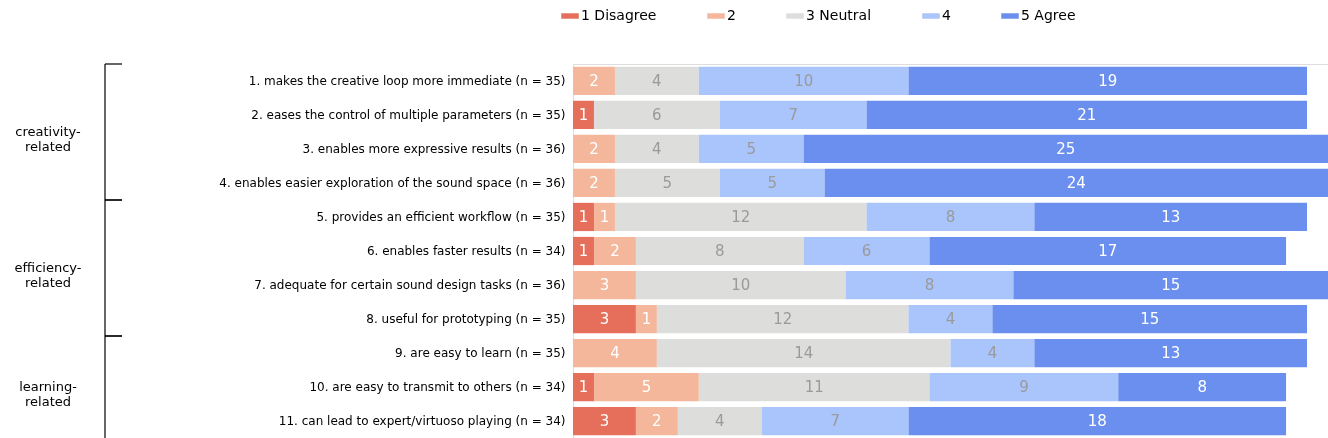 The width and height of the screenshot is (1328, 438). Describe the element at coordinates (466, 251) in the screenshot. I see `y-tick-label: 6. enables faster results (n = 34)` at that location.